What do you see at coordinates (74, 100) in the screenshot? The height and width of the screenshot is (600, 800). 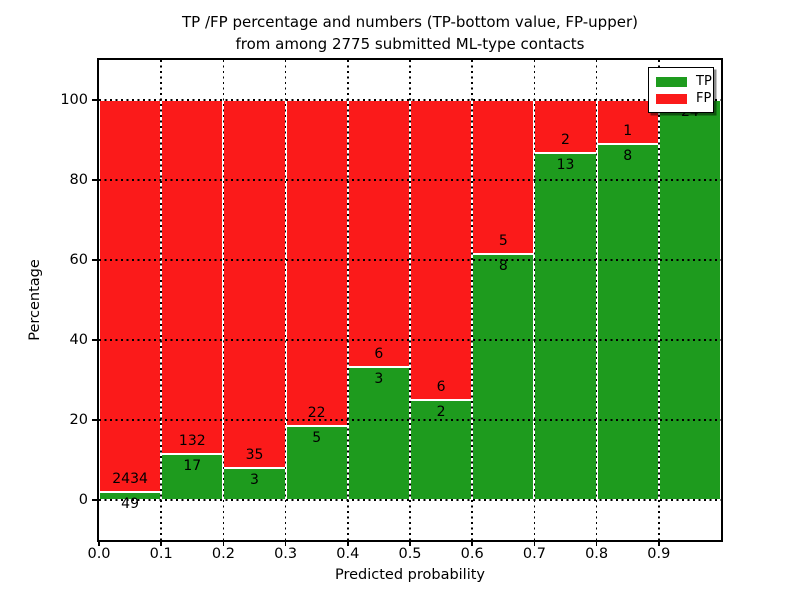 I see `y-tick-label: 100` at bounding box center [74, 100].